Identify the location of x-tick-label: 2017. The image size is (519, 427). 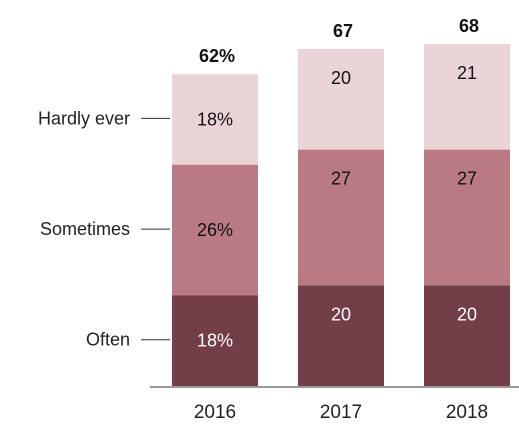
(341, 412).